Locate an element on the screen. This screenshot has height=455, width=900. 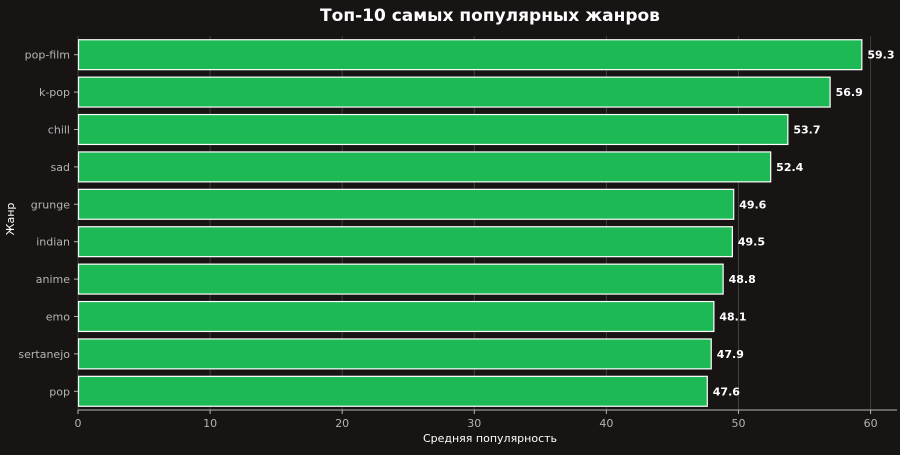
x-axis-label: Средняя популярность is located at coordinates (490, 438).